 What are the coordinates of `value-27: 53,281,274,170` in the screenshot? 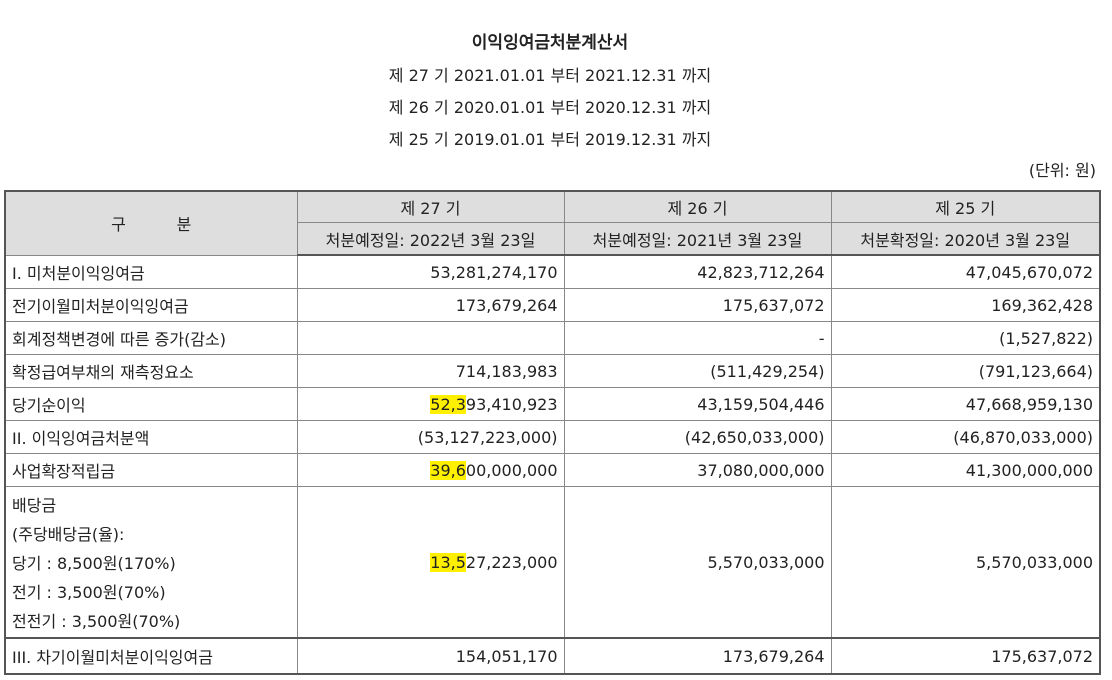 It's located at (430, 271).